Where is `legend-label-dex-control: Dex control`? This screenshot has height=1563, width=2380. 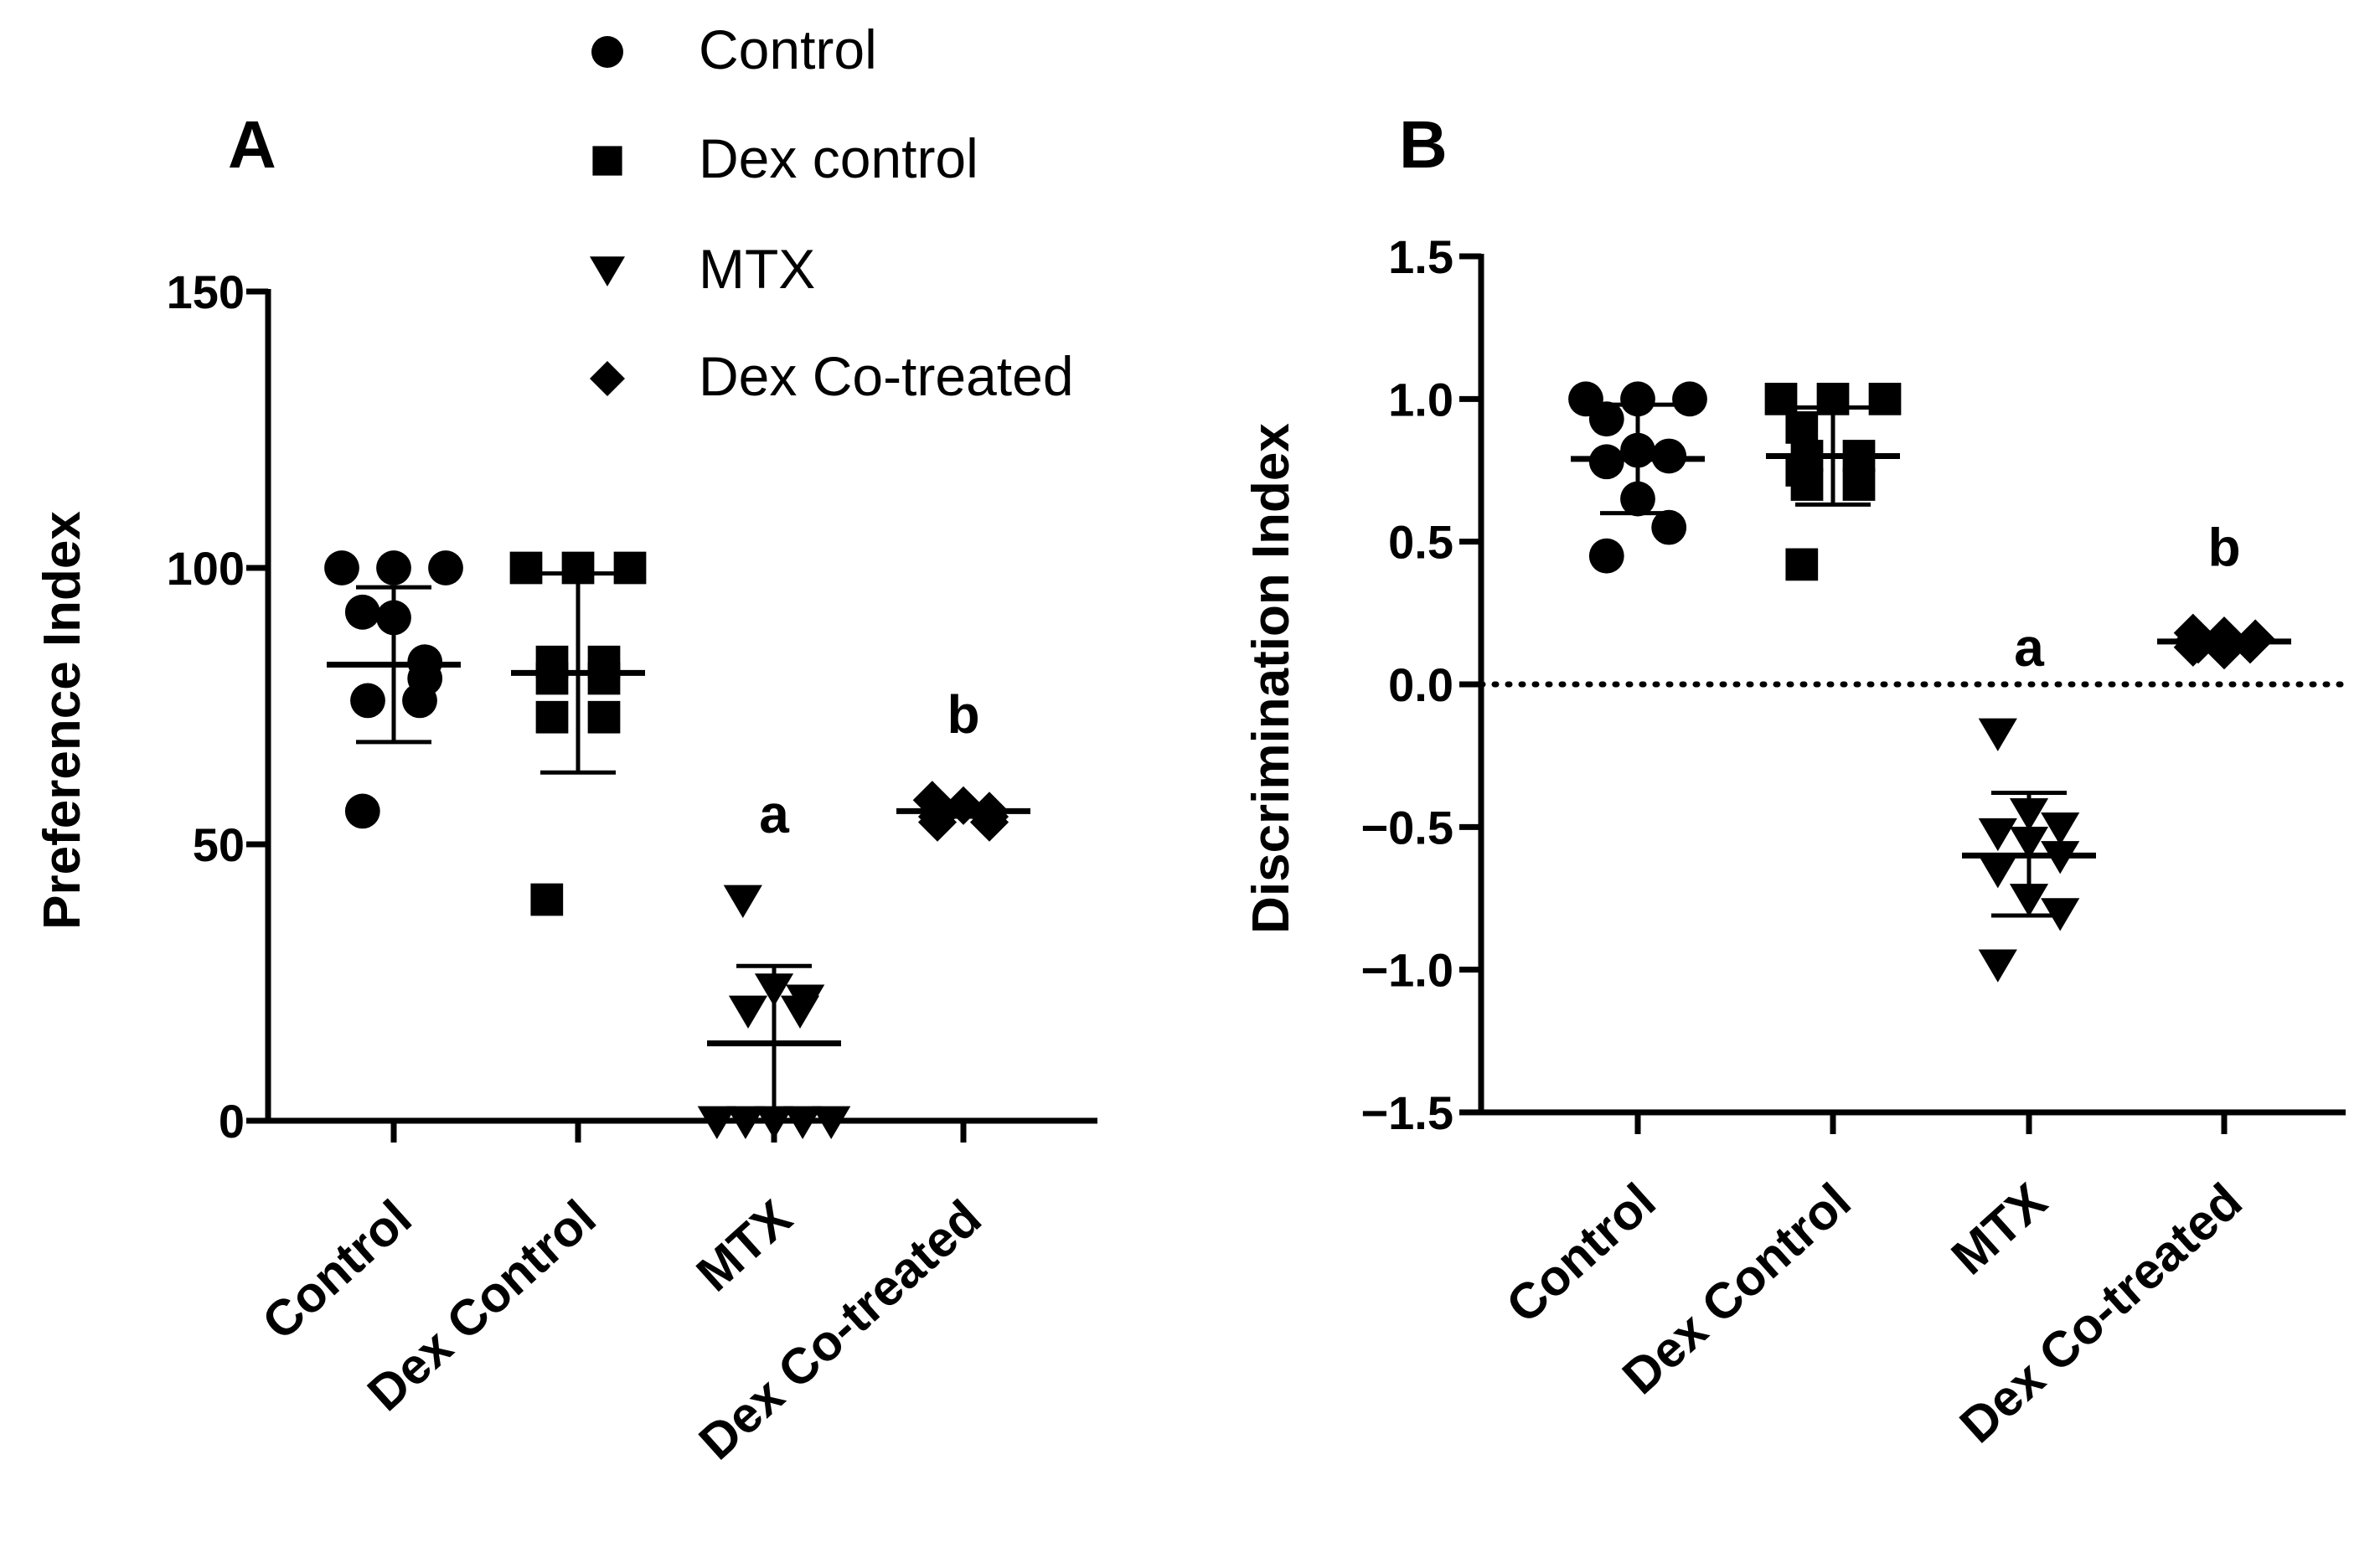 legend-label-dex-control: Dex control is located at coordinates (839, 158).